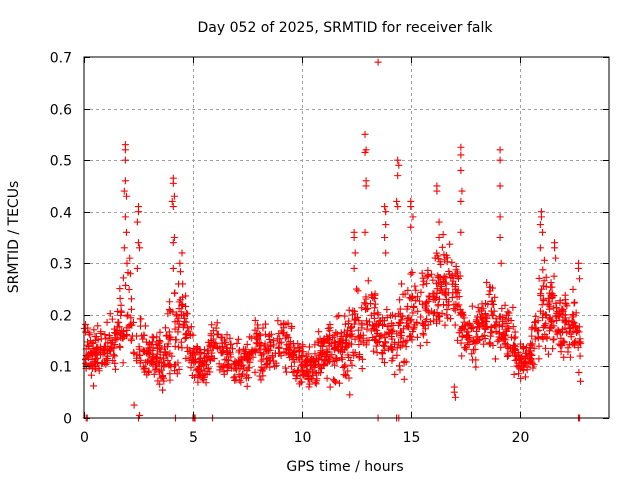 Image resolution: width=640 pixels, height=480 pixels. I want to click on x-tick-label: 15, so click(412, 438).